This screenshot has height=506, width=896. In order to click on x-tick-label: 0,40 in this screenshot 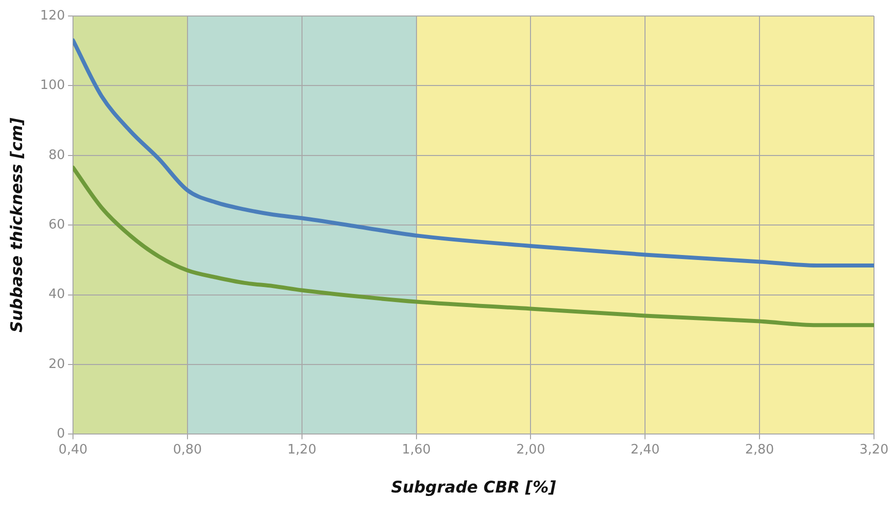, I will do `click(73, 450)`.